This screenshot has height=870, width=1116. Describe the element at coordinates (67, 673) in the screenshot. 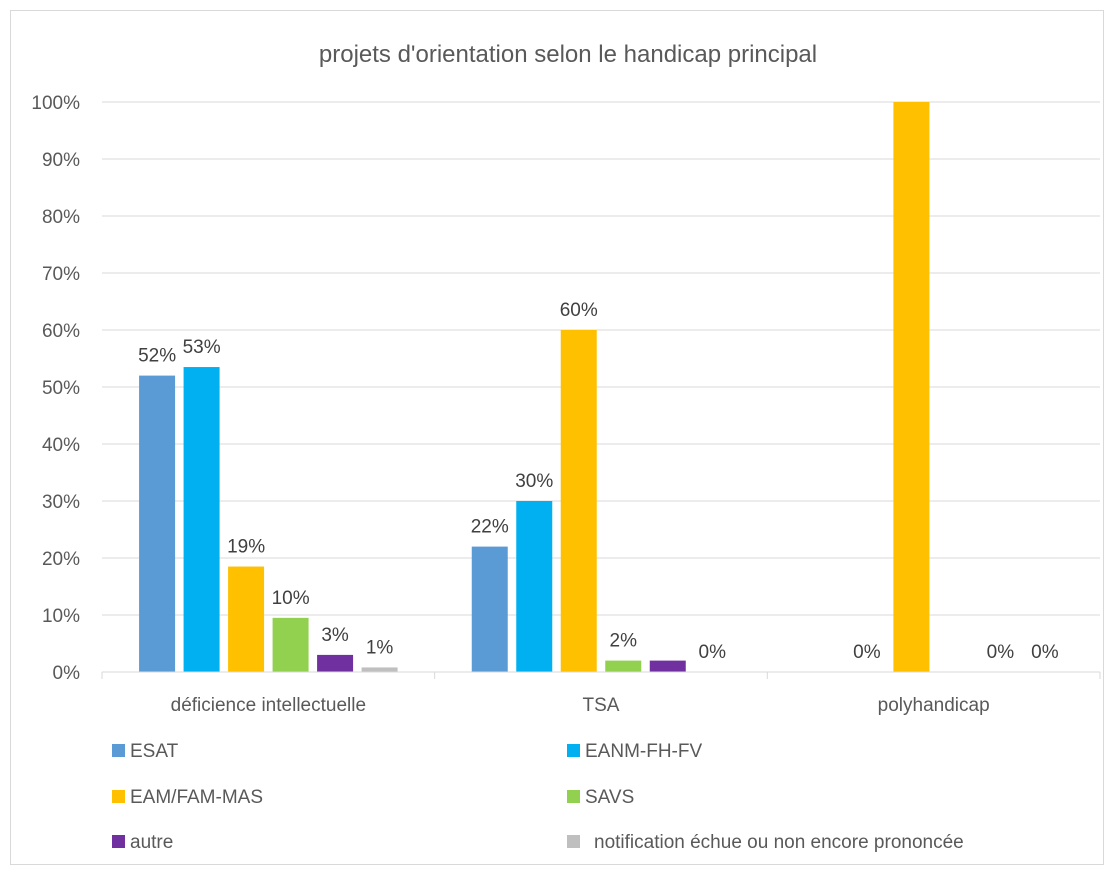

I see `y-tick-label: 0%` at that location.